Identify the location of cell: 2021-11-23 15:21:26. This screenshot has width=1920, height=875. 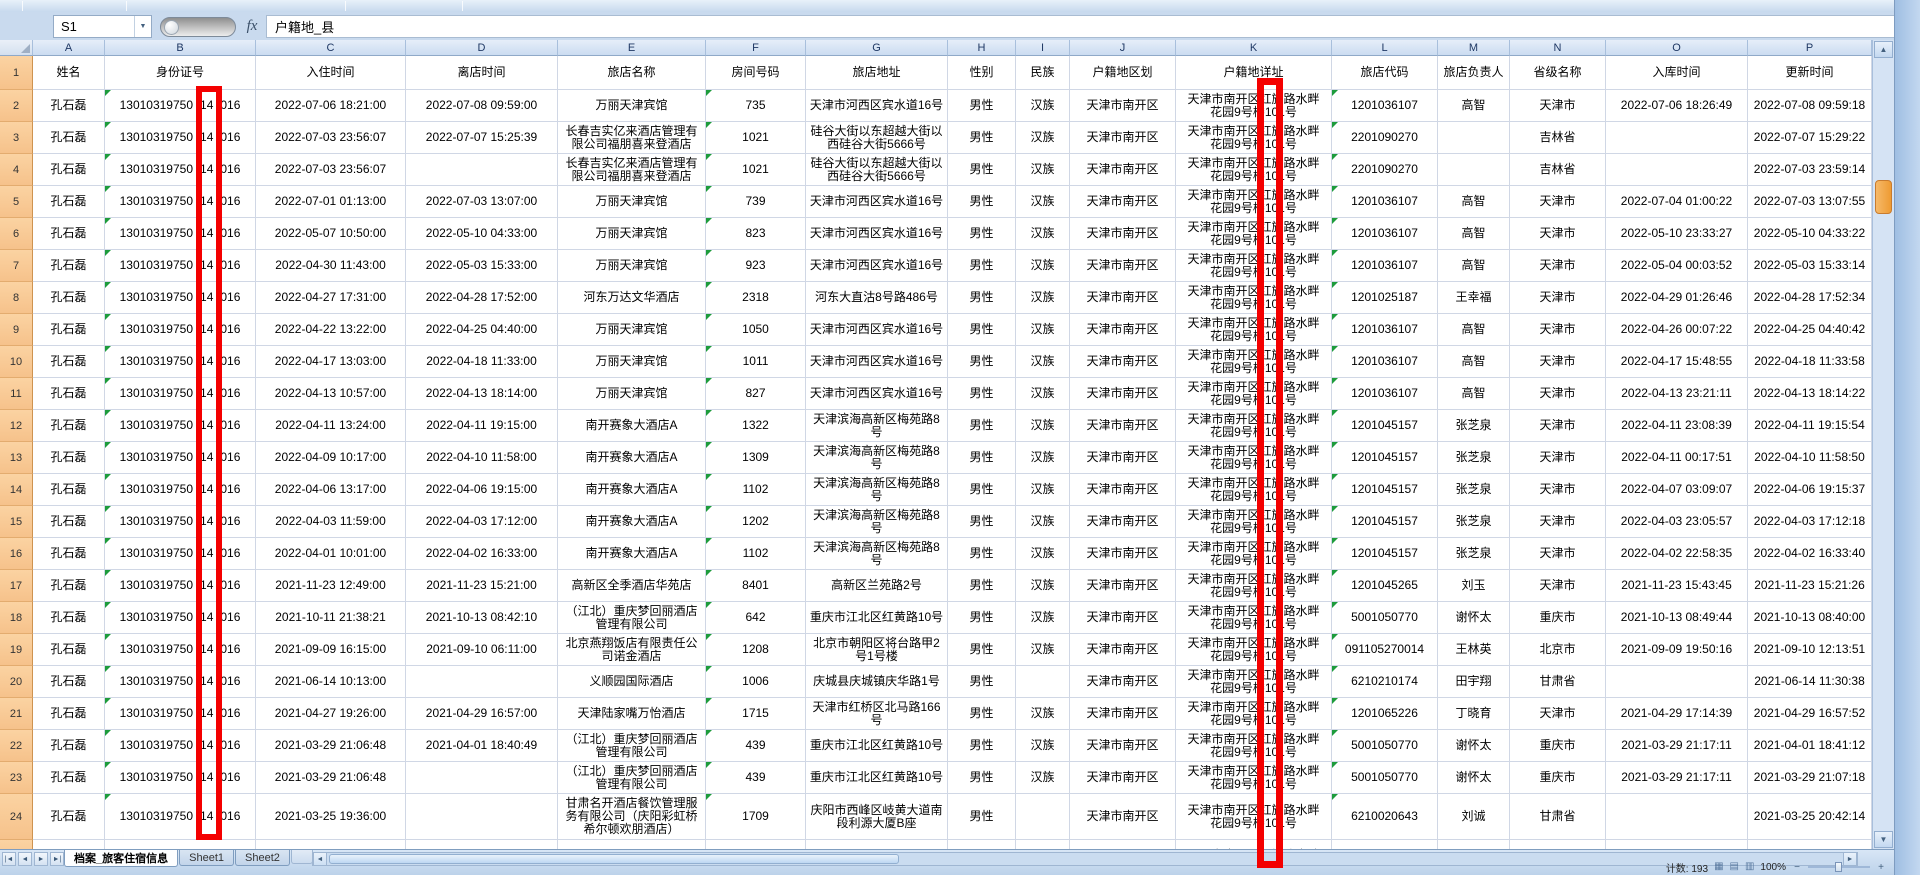
(1810, 586).